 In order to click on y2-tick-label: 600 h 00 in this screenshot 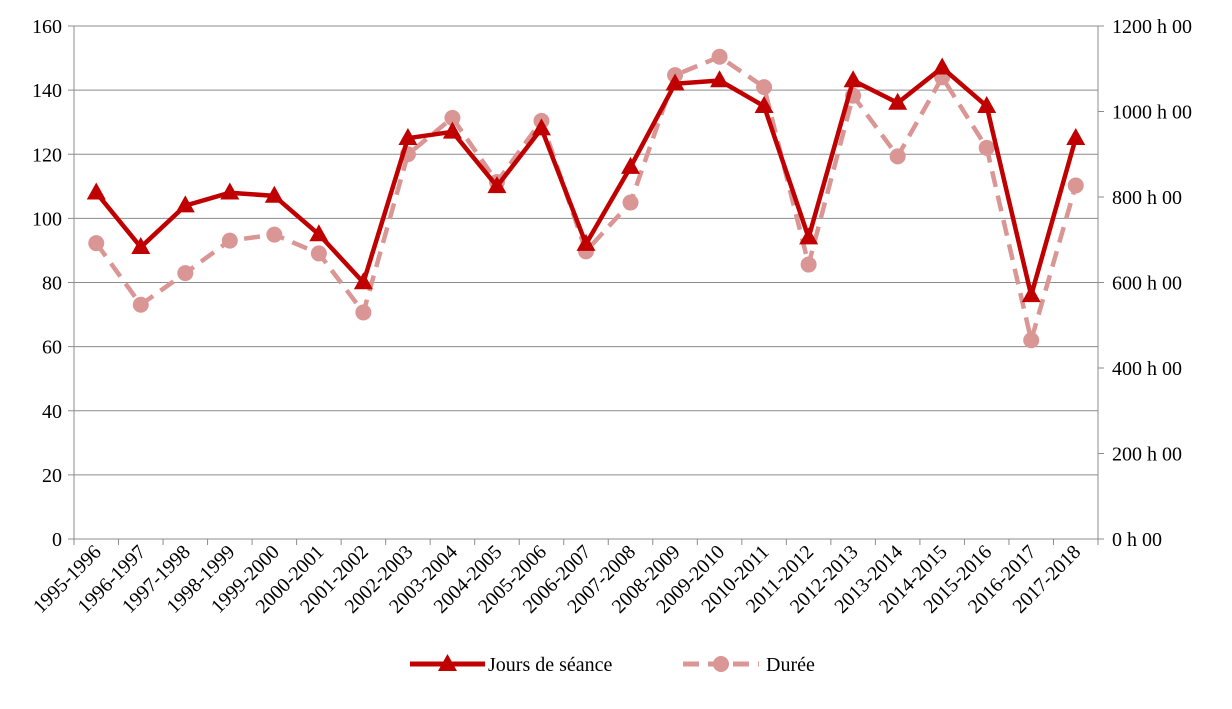, I will do `click(1147, 284)`.